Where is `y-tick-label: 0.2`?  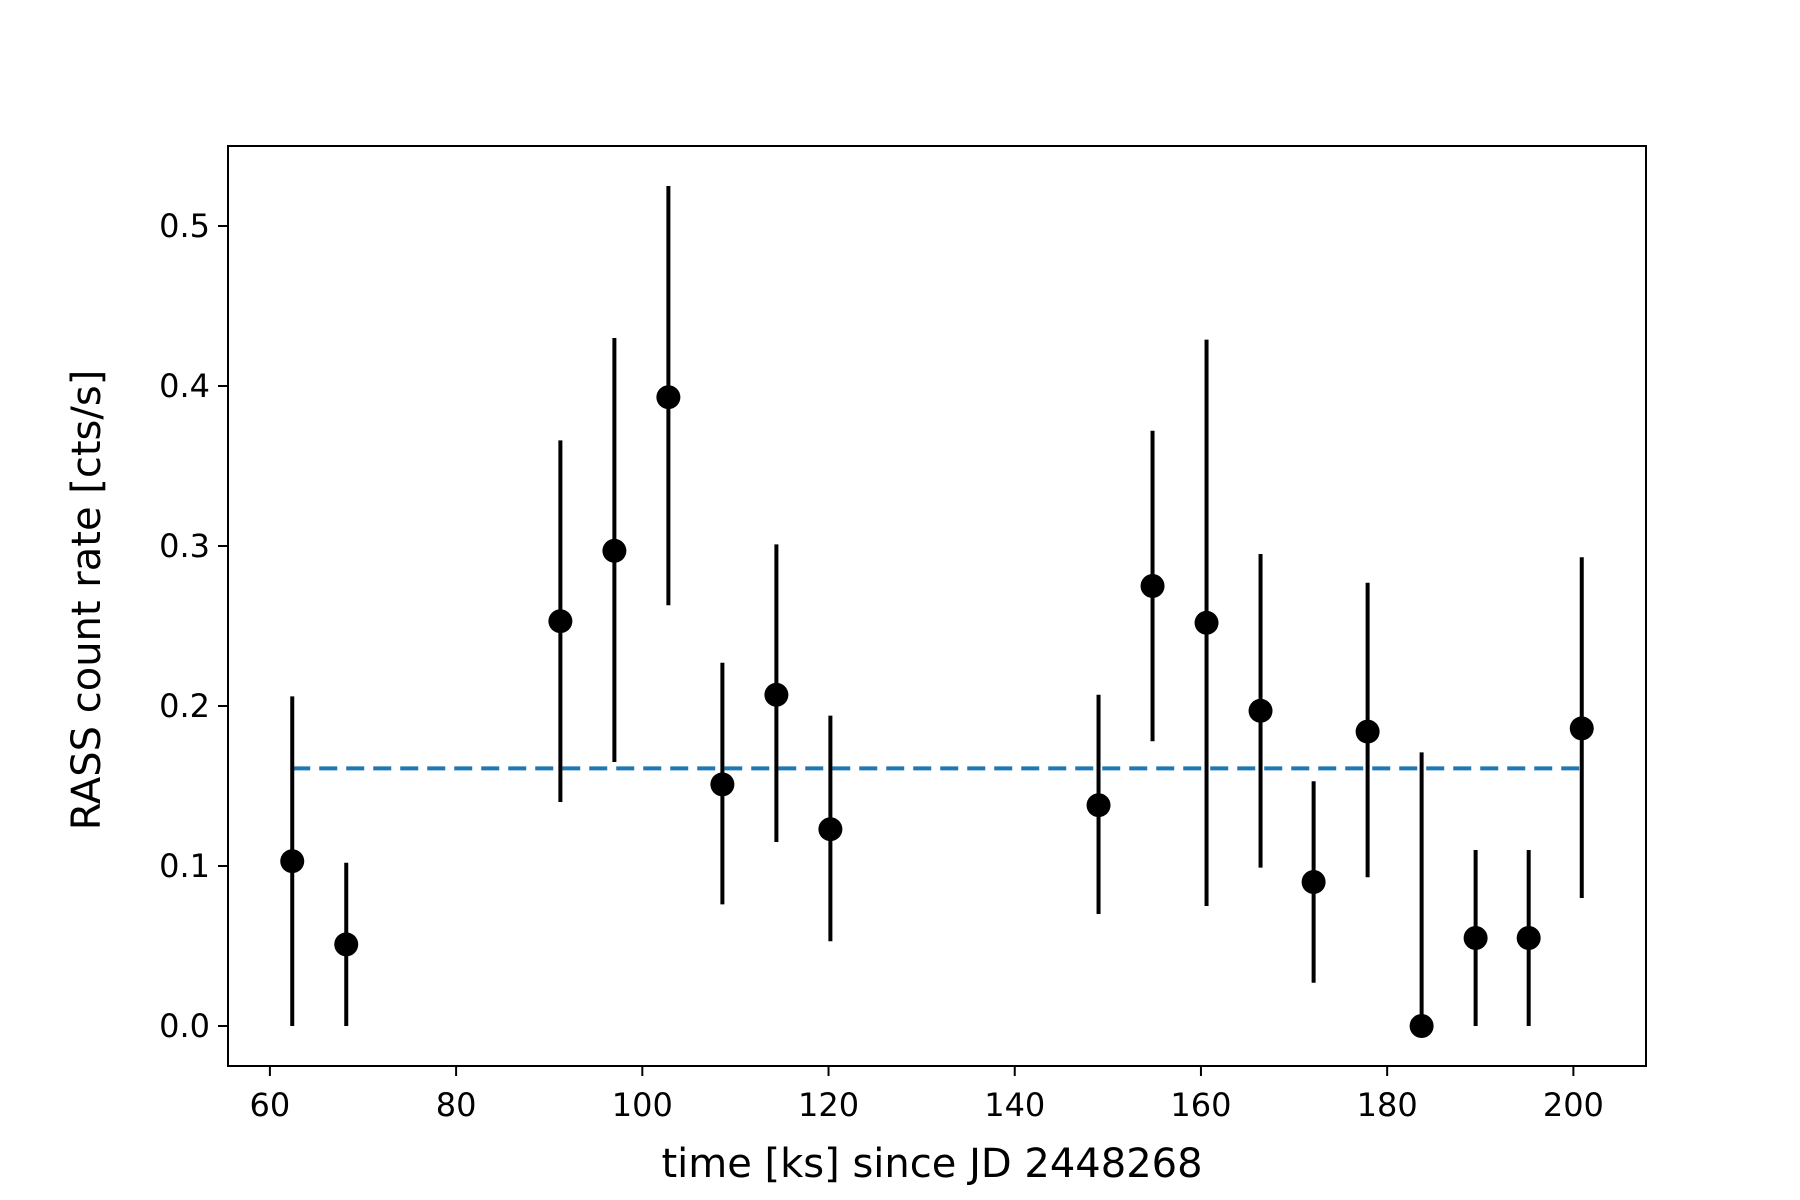 y-tick-label: 0.2 is located at coordinates (184, 706).